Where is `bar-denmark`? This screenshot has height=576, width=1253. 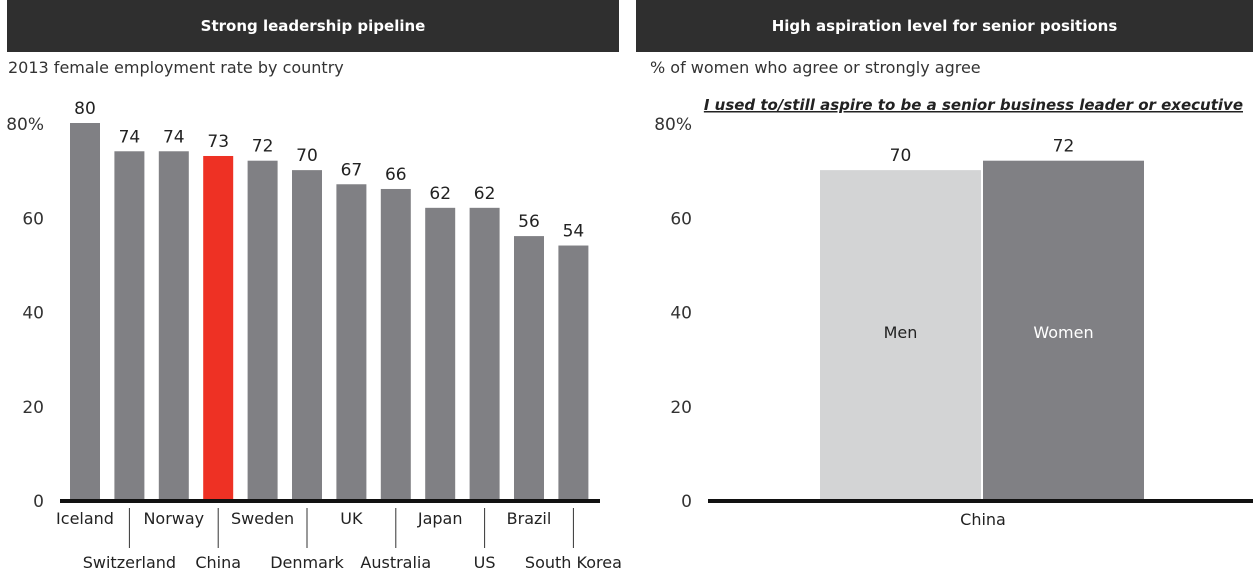 bar-denmark is located at coordinates (307, 335).